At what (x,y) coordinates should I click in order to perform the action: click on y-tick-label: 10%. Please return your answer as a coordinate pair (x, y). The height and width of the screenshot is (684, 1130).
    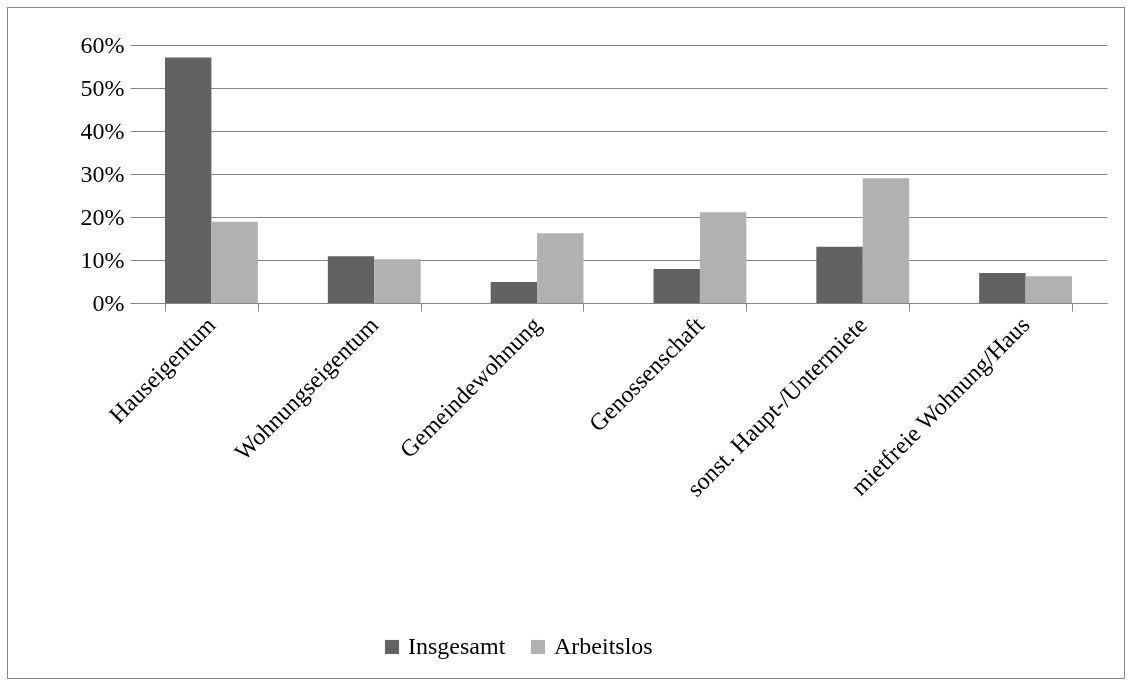
    Looking at the image, I should click on (102, 259).